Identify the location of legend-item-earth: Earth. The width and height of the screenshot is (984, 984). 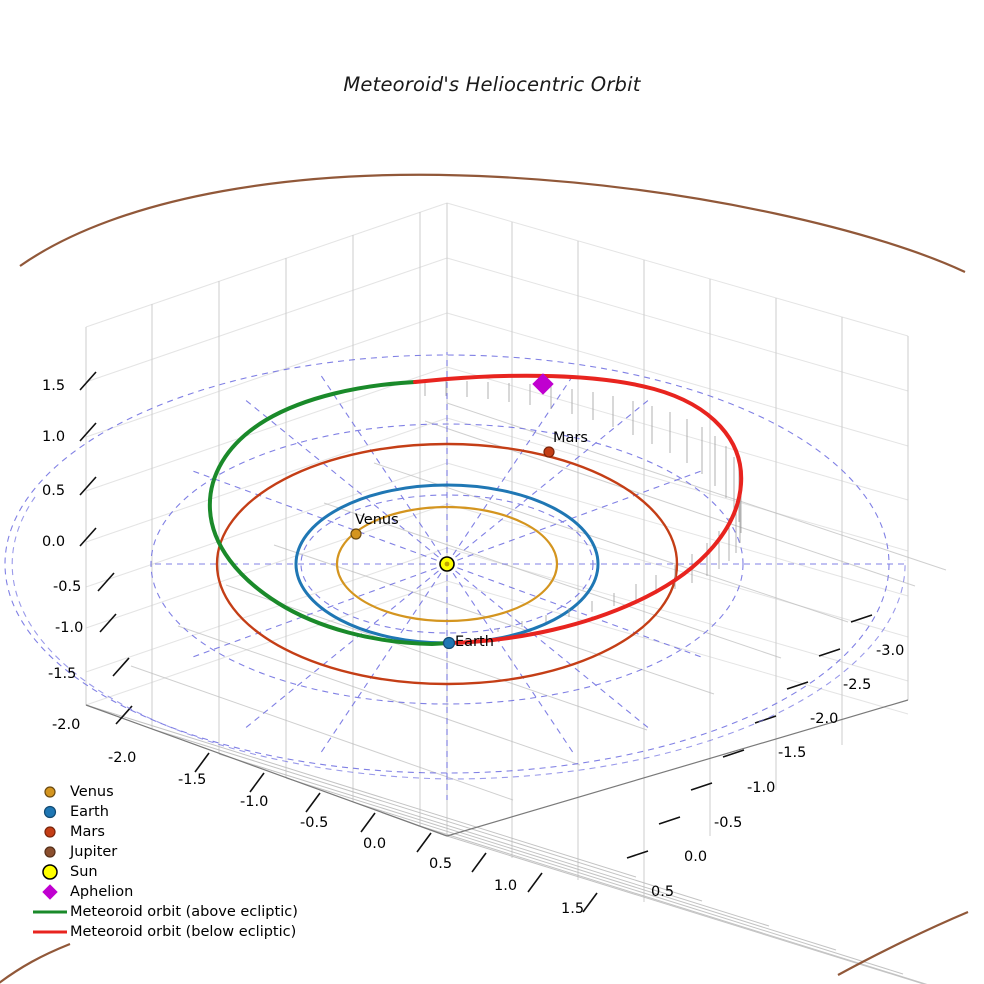
(161, 812).